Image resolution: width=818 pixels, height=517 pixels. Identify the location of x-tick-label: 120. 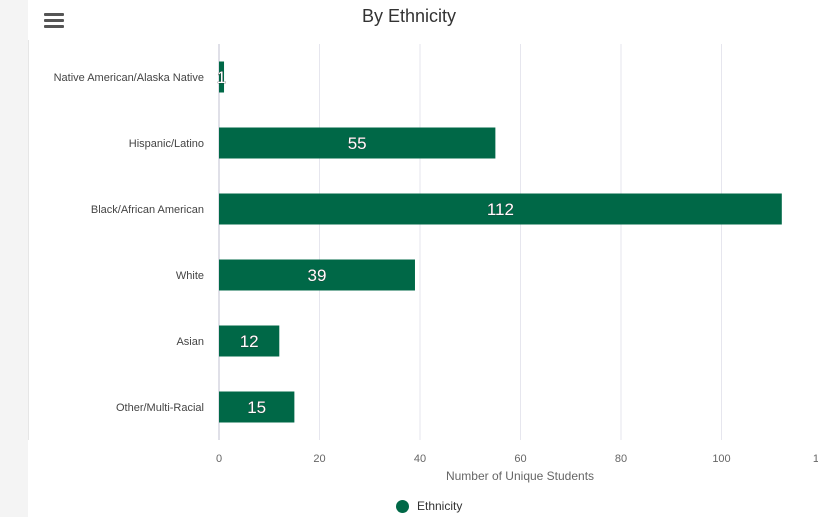
(815, 459).